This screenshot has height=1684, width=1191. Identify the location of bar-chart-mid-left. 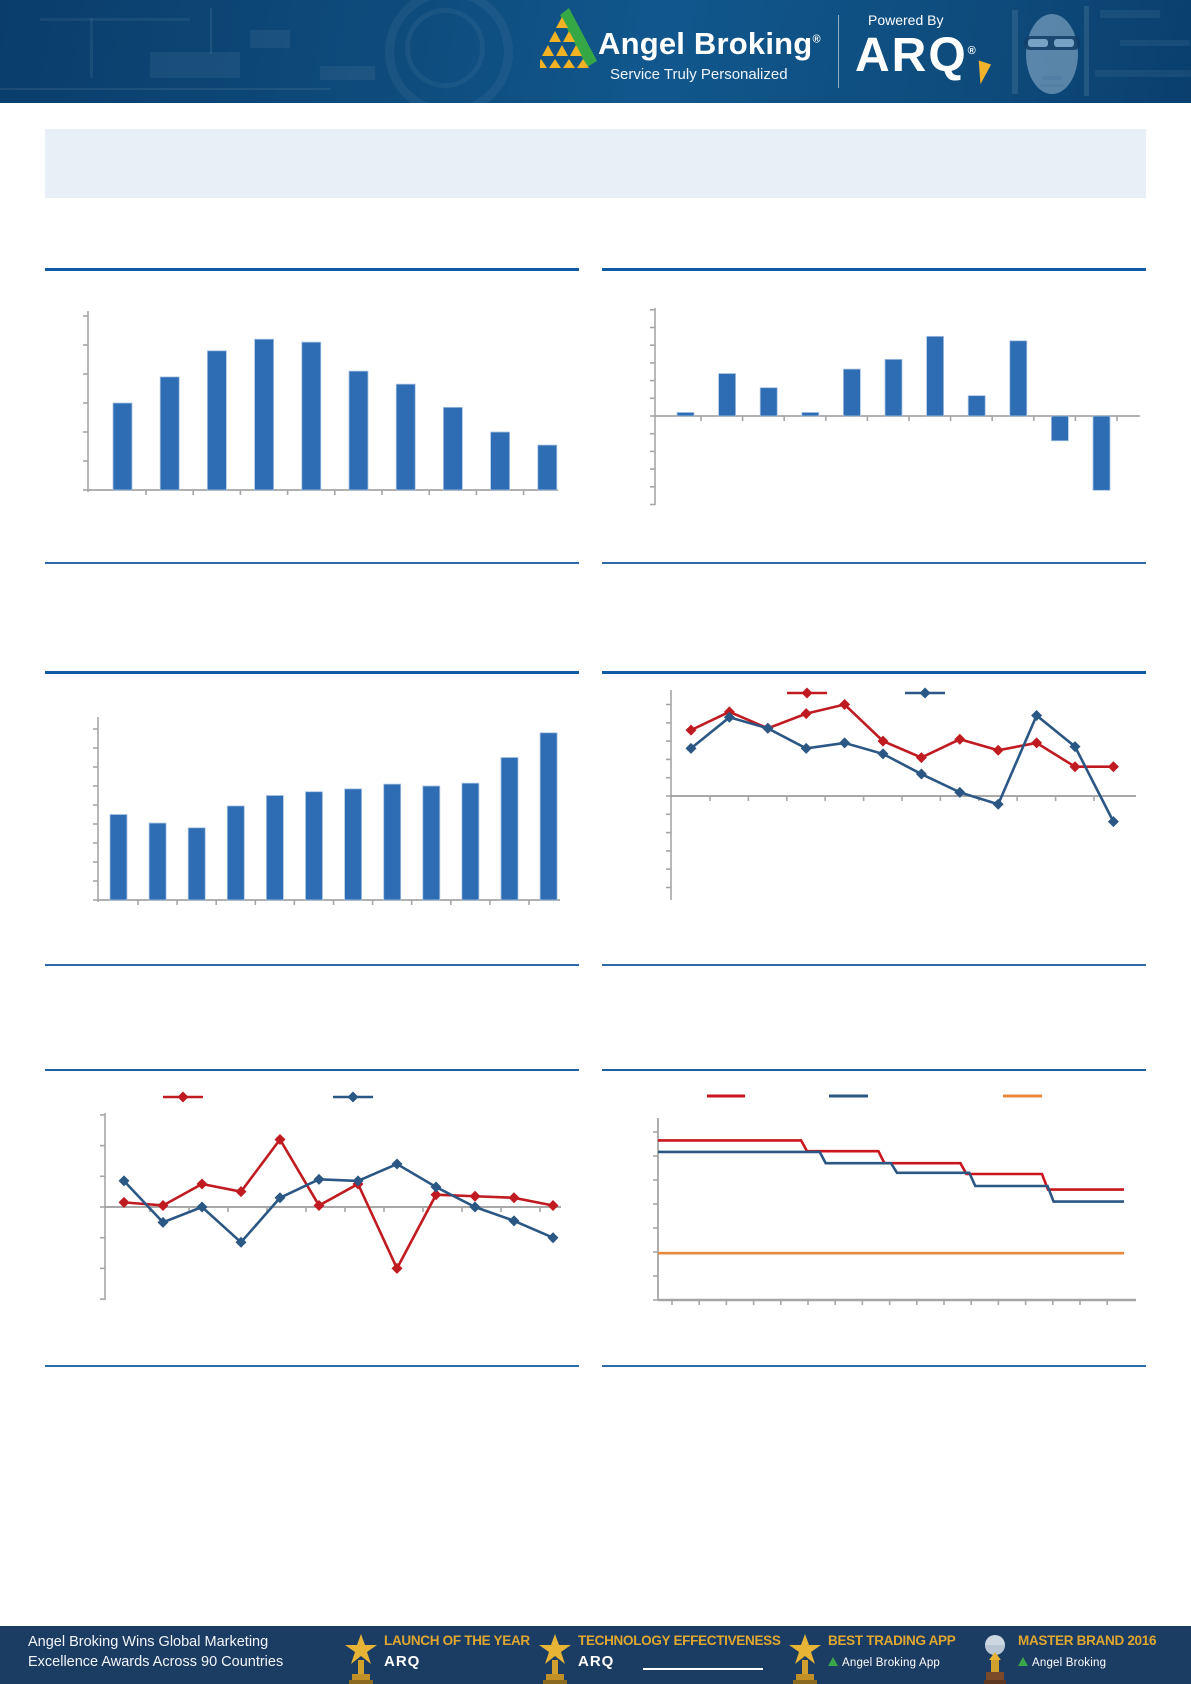
(326, 811).